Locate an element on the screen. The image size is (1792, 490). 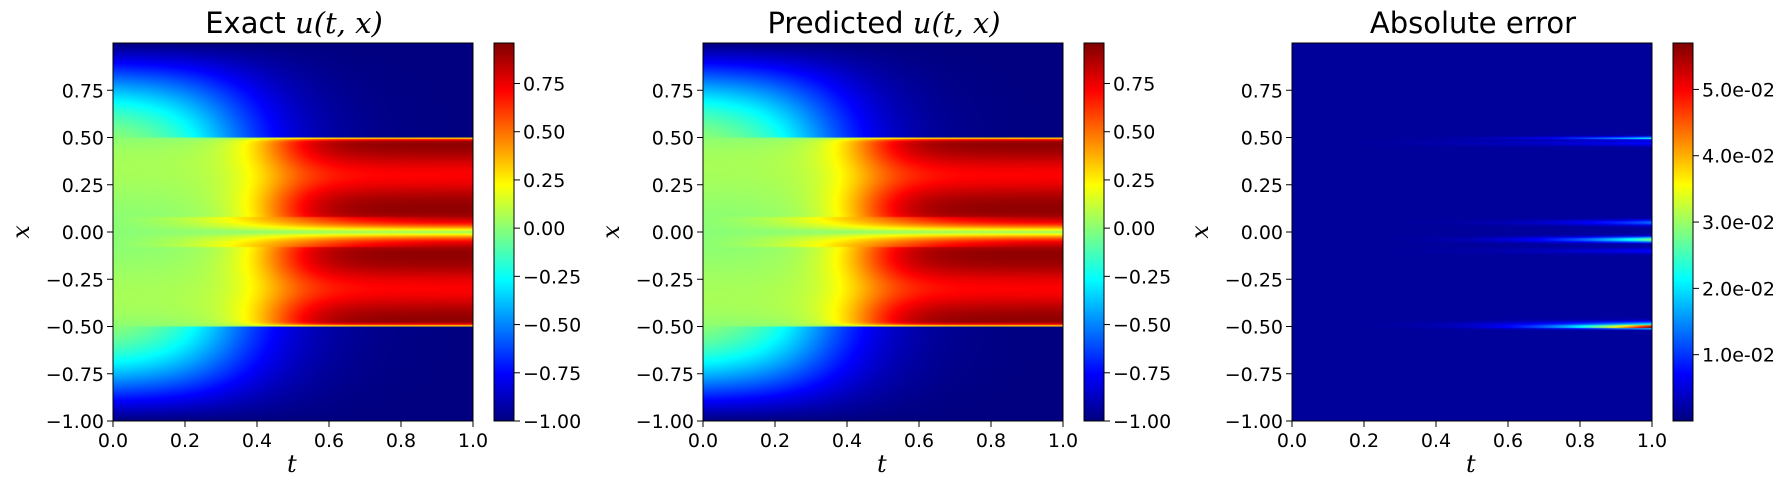
colorbar-tick-label: 1.0e-02 is located at coordinates (1738, 356).